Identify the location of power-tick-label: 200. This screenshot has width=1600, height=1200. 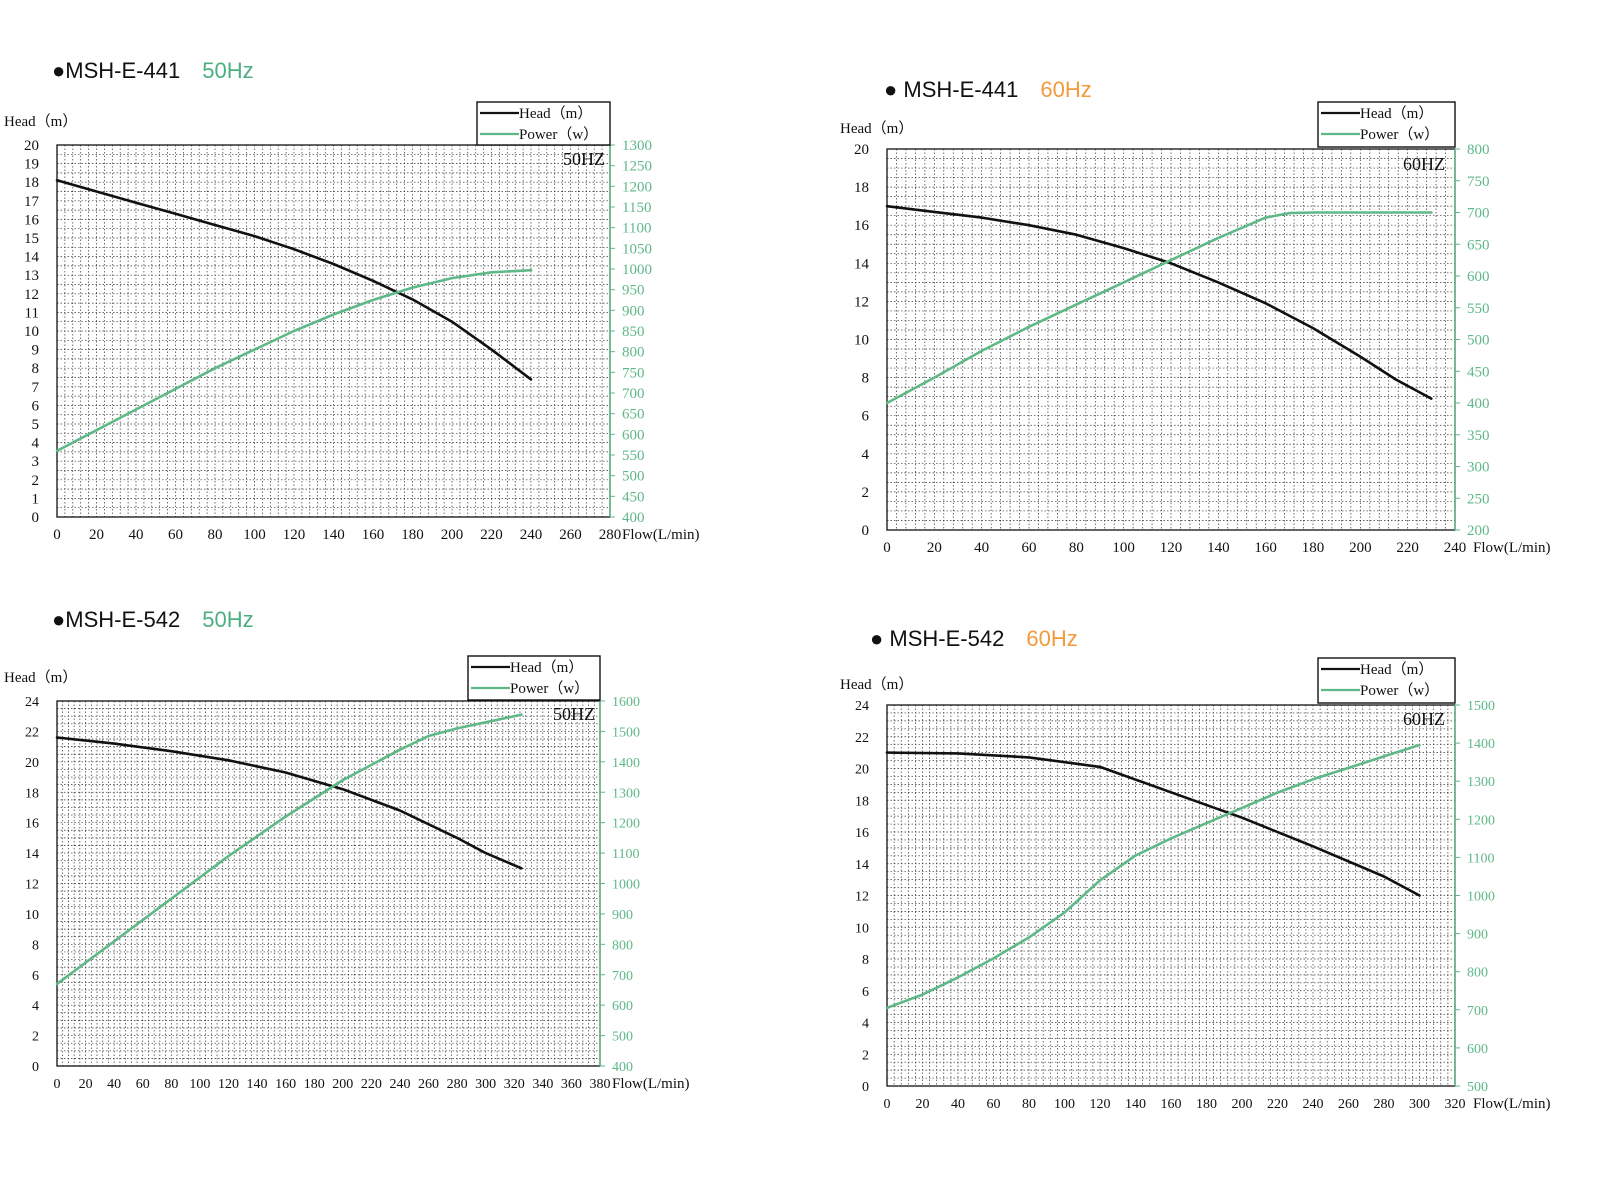
(1478, 531).